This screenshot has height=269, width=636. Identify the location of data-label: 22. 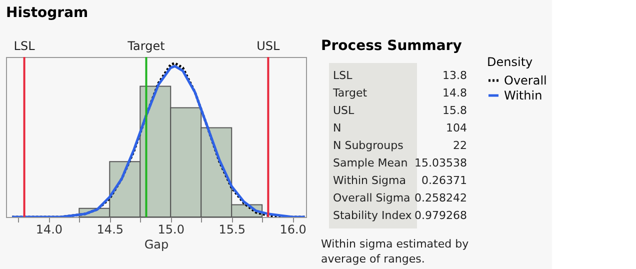
(460, 145).